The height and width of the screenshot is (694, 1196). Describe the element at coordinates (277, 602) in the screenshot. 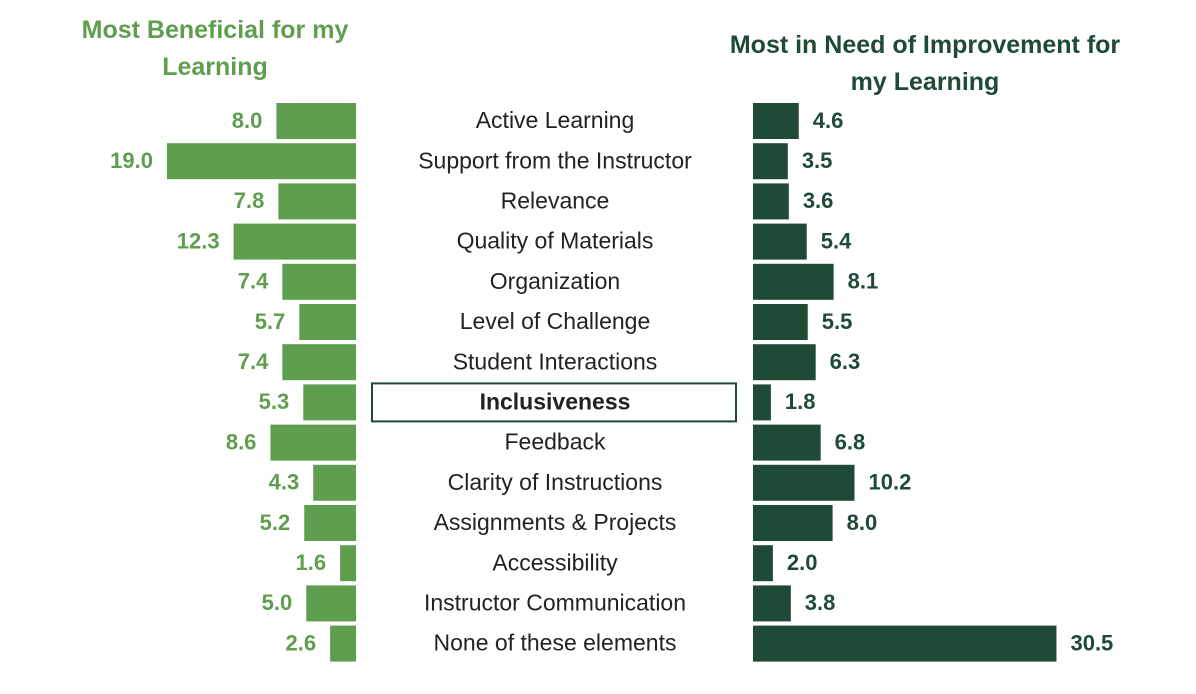

I see `value-label: 5.0` at that location.